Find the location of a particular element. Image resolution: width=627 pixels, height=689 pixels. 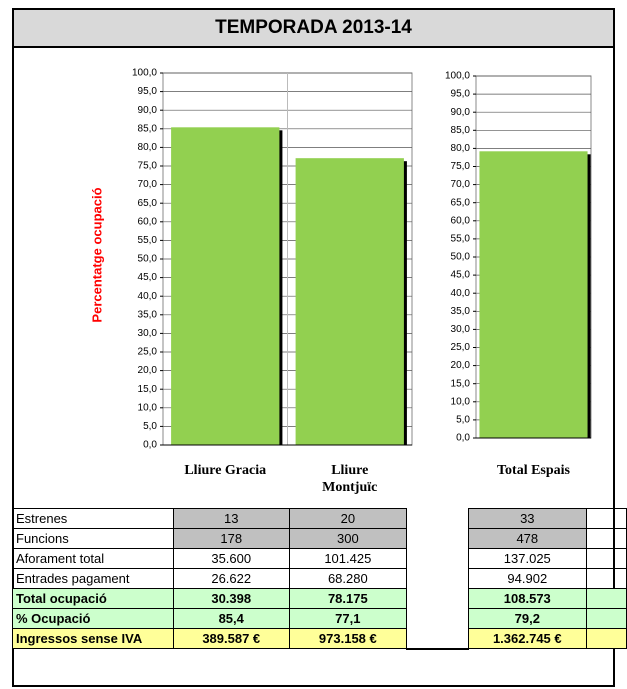

table-cell: 13 is located at coordinates (231, 518).